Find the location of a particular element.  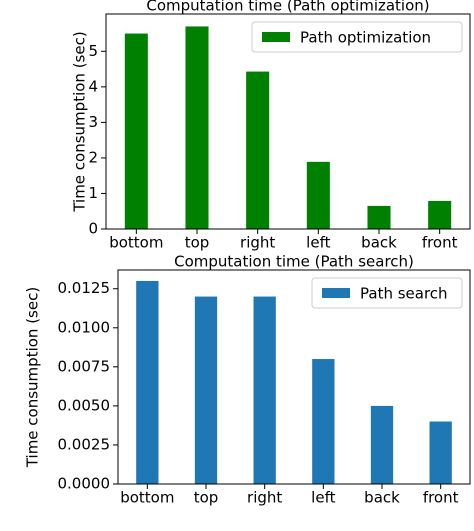

y-tick-label: 0.0050 is located at coordinates (84, 405).